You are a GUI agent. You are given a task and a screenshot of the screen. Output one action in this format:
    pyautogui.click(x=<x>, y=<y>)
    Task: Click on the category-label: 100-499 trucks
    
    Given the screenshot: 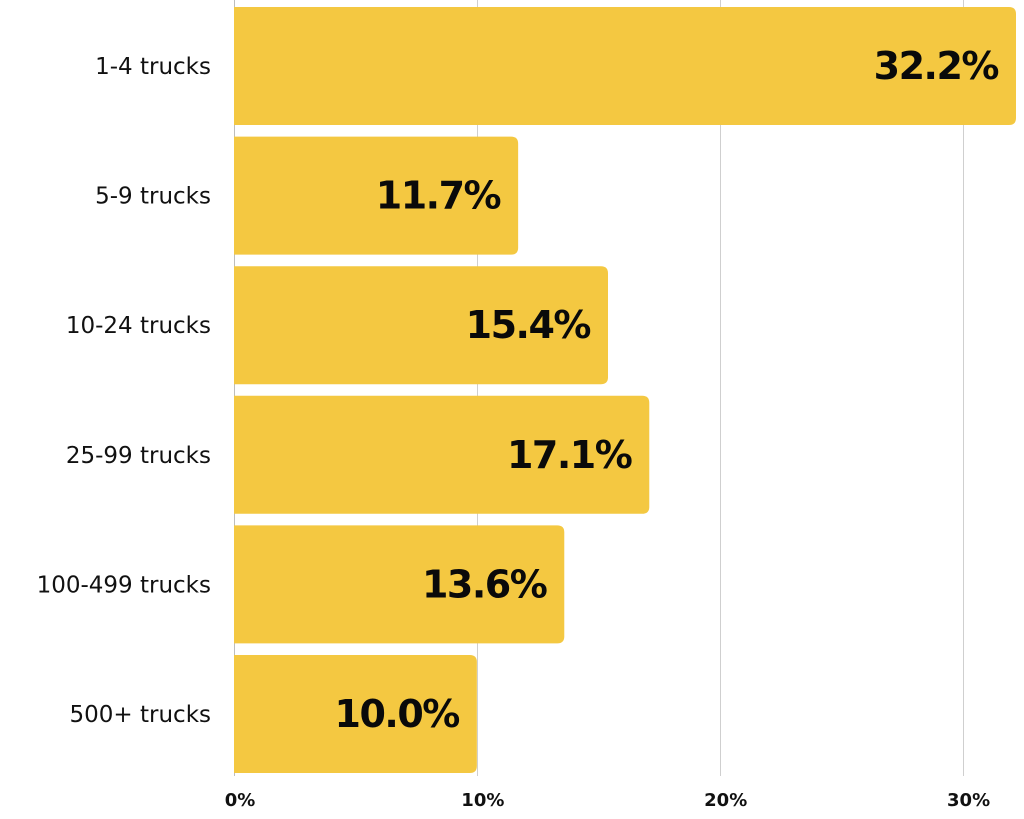 What is the action you would take?
    pyautogui.click(x=124, y=585)
    